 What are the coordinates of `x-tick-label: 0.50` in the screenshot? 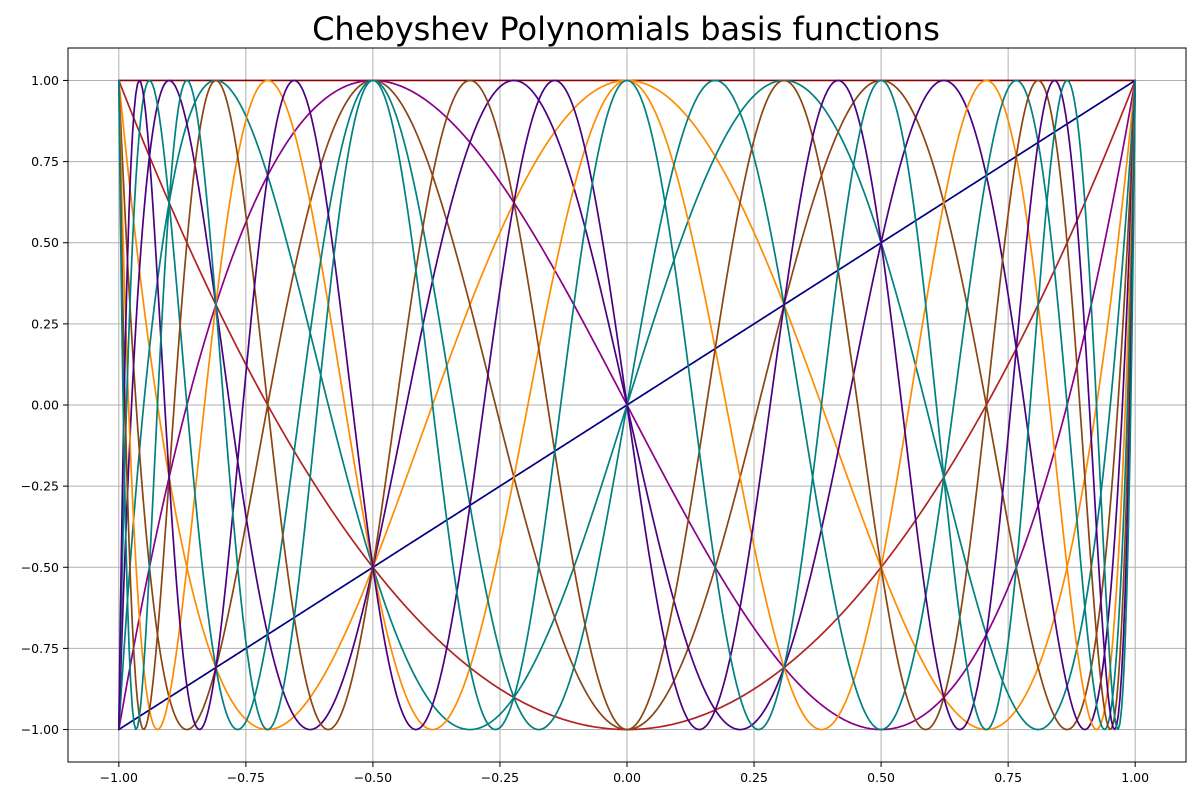 It's located at (881, 777).